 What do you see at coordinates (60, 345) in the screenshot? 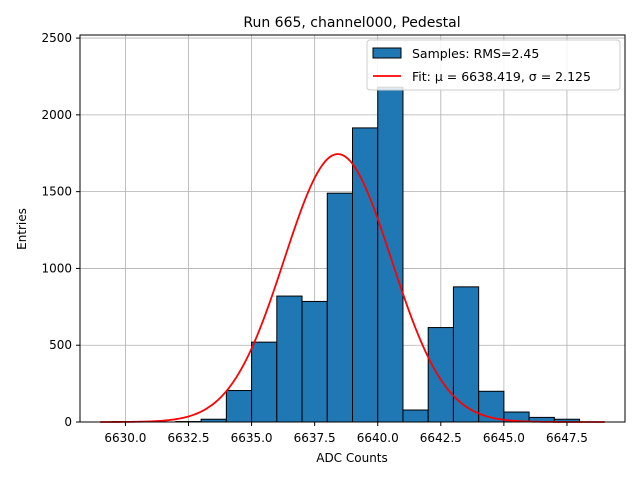
I see `y-tick-label-1: 500` at bounding box center [60, 345].